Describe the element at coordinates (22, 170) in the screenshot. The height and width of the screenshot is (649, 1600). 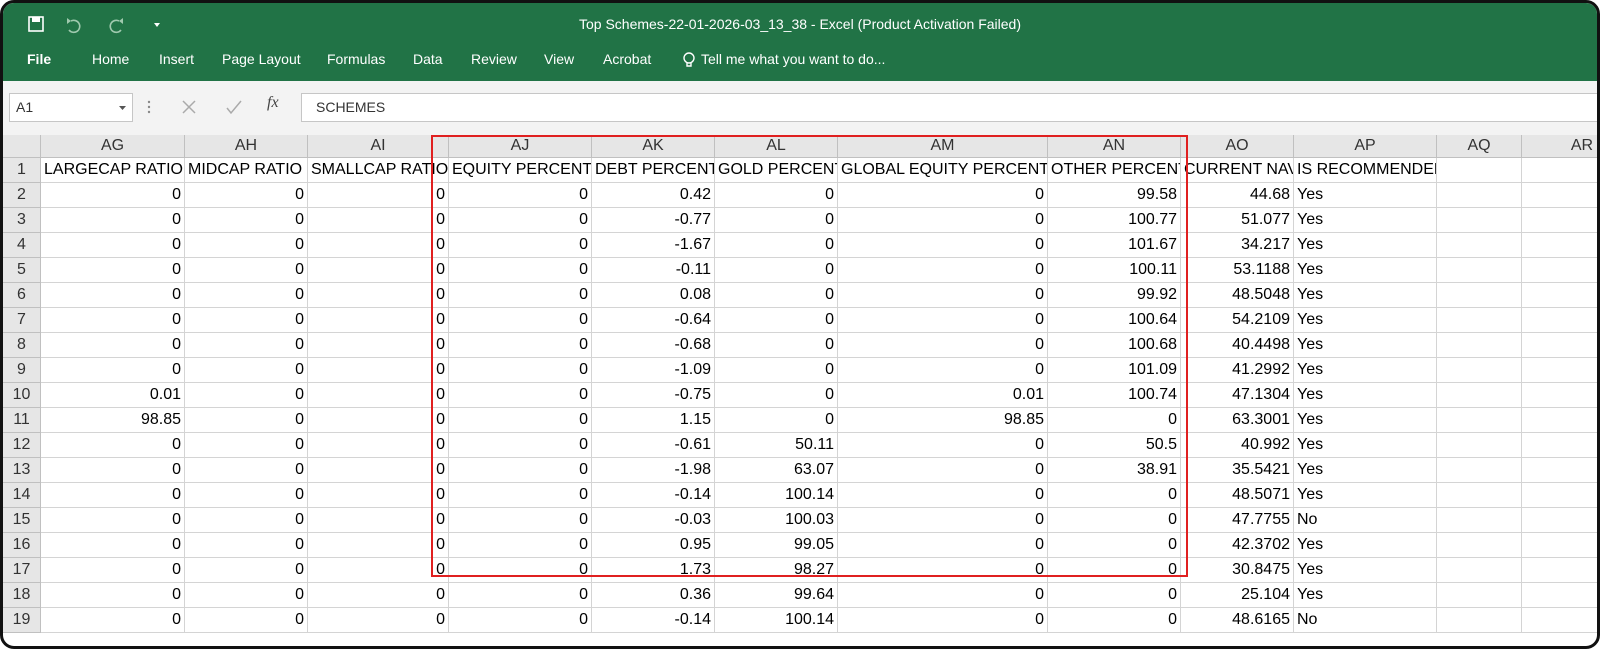
I see `row-header: 1` at that location.